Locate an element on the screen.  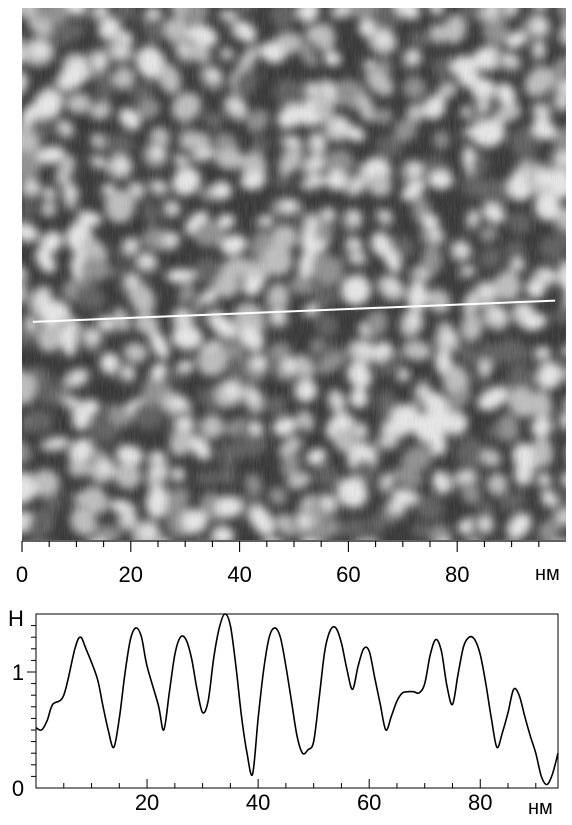
profile-x-unit-label: нм is located at coordinates (540, 808).